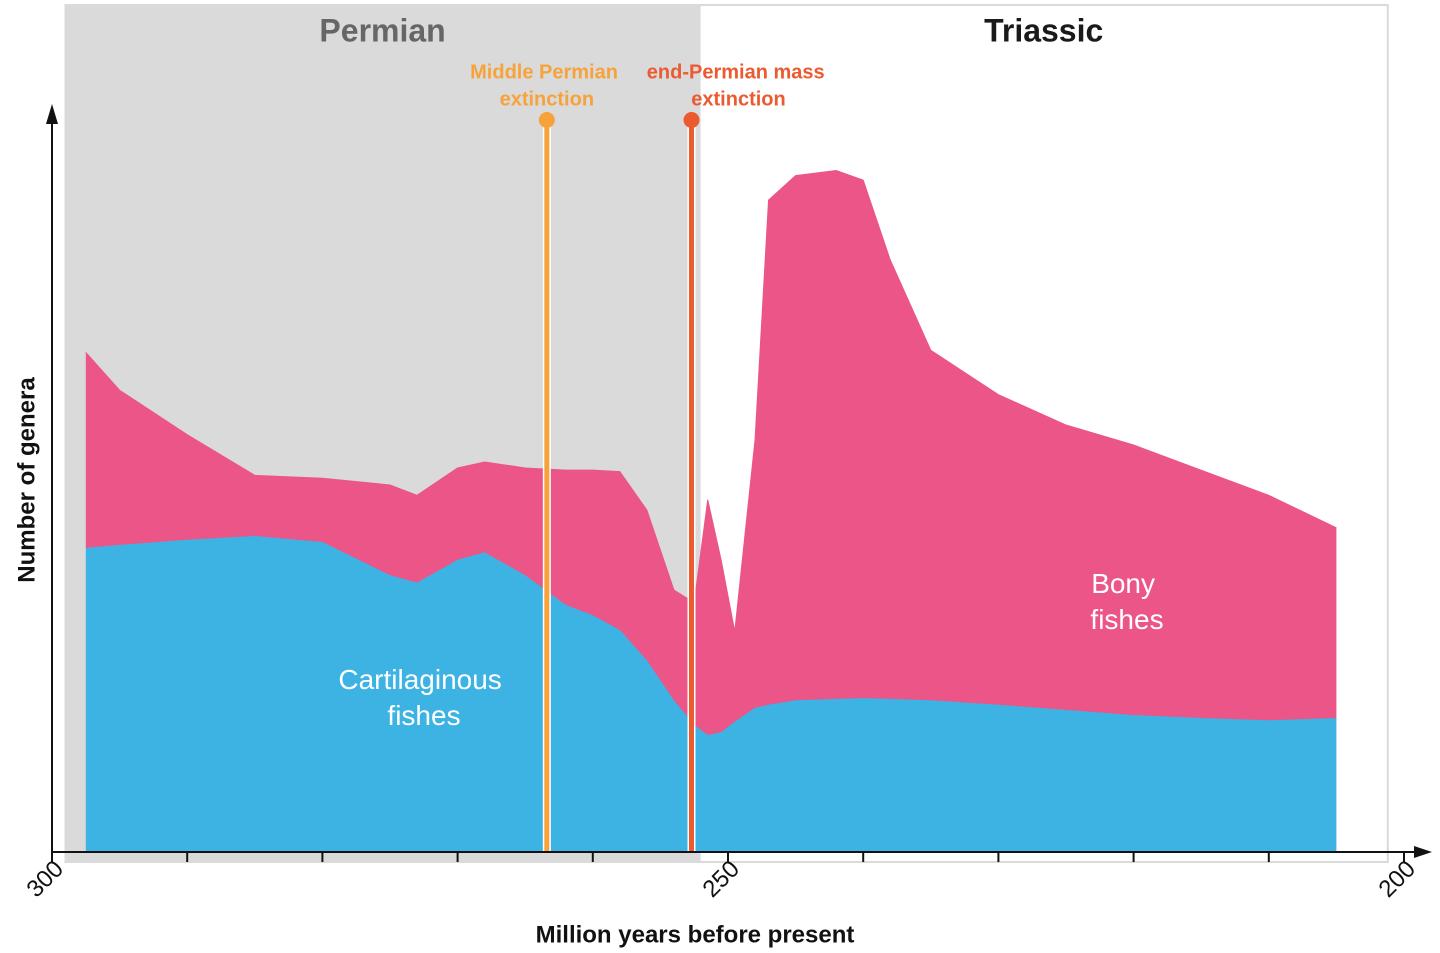  What do you see at coordinates (1126, 601) in the screenshot?
I see `series-label: Bony fishes` at bounding box center [1126, 601].